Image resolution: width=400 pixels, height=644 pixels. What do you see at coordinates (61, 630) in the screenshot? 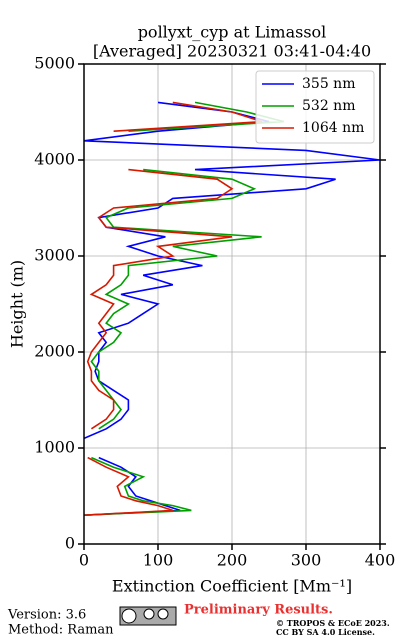
I see `method: Method: Raman` at bounding box center [61, 630].